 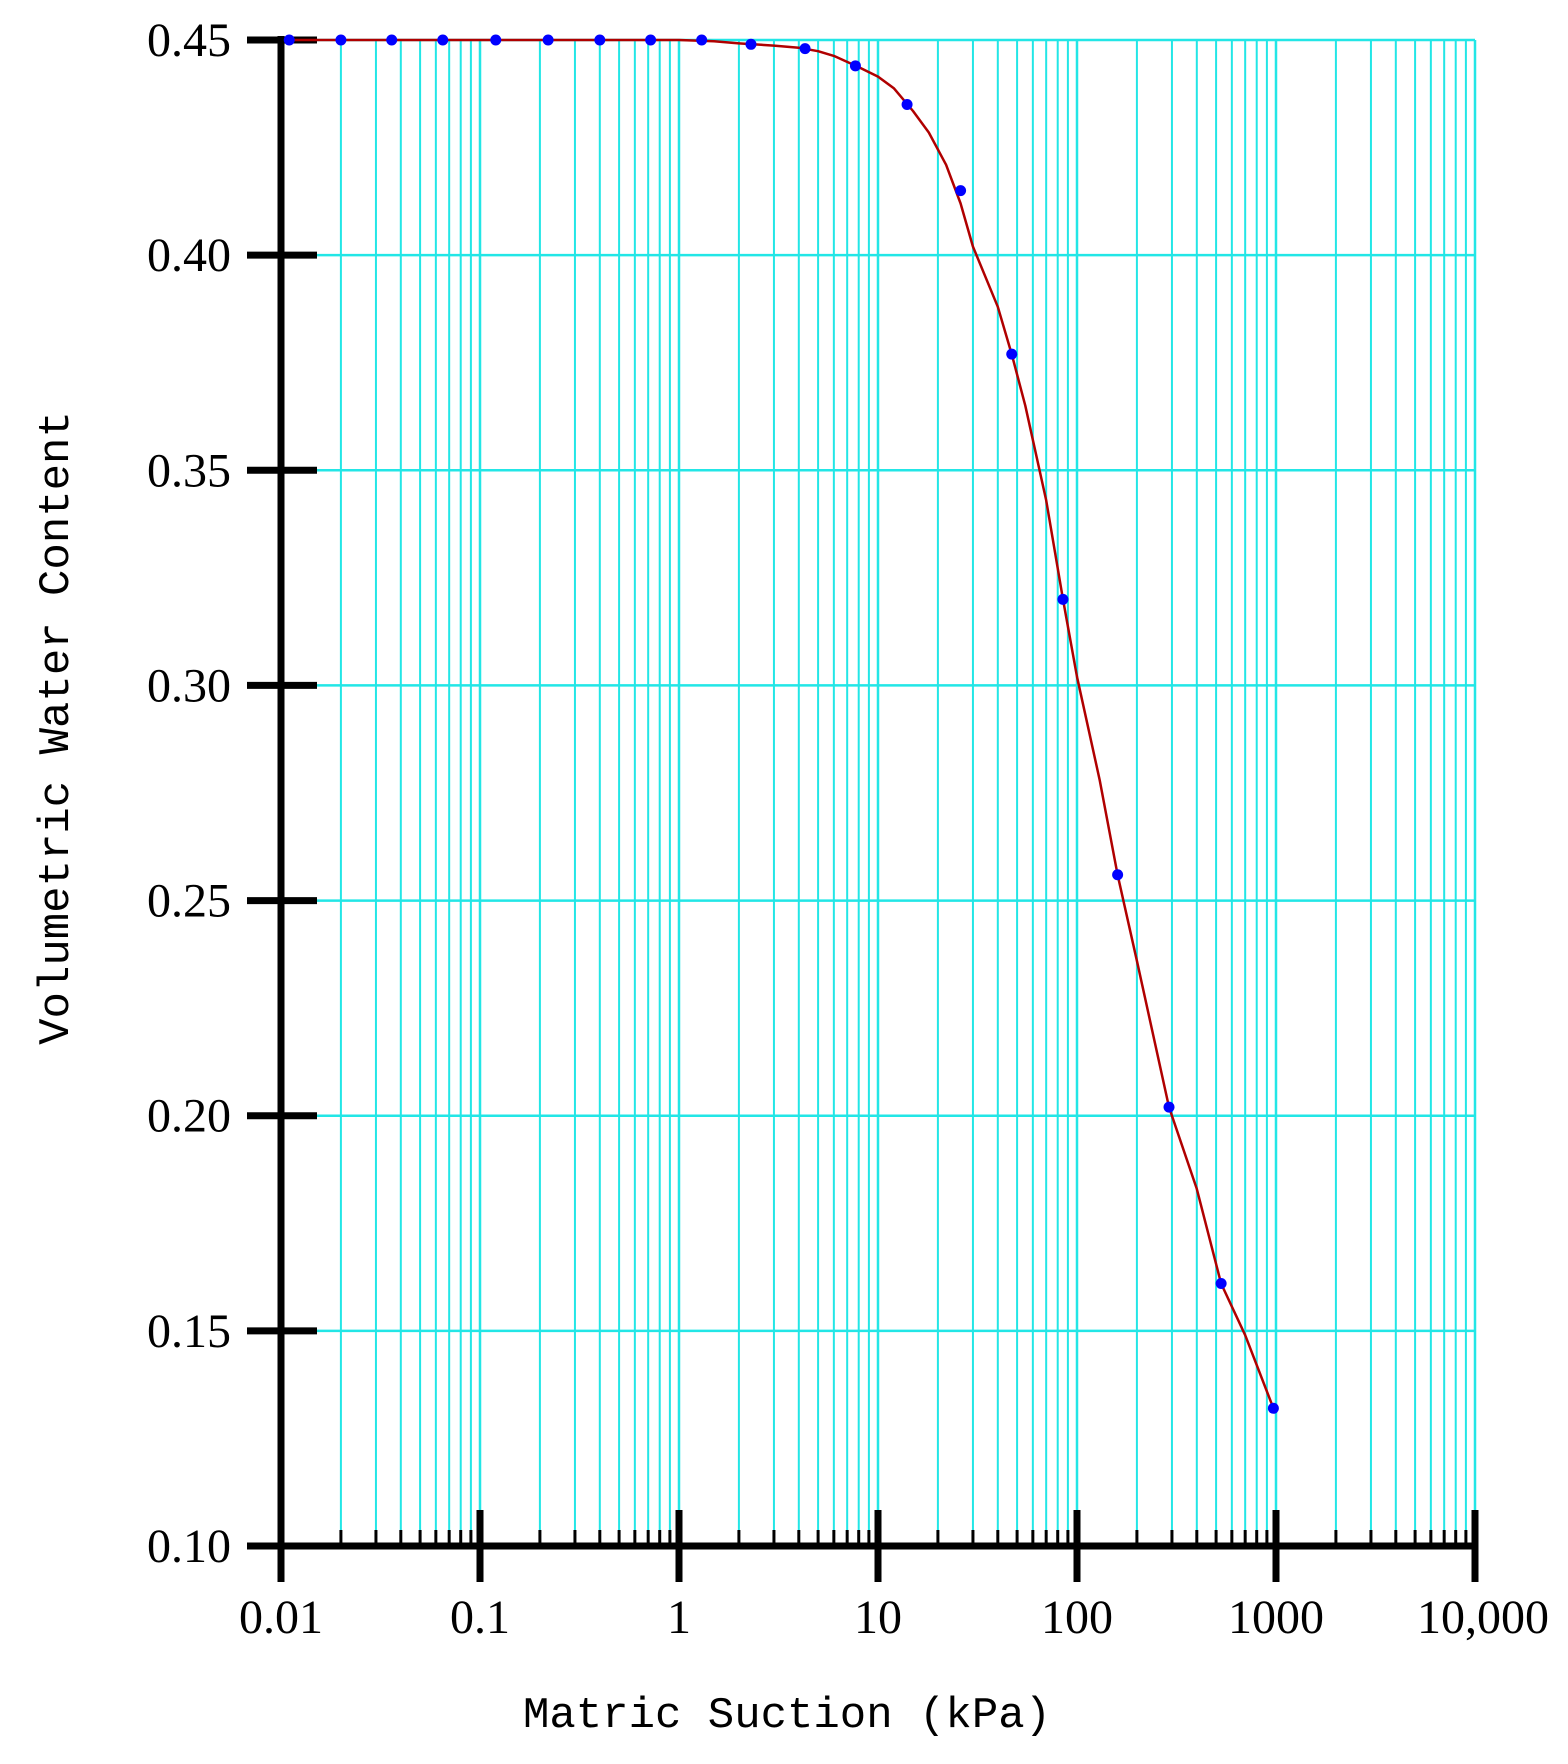 What do you see at coordinates (189, 793) in the screenshot?
I see `y-tick-labels: 0.45 0.40 0.35 0.30 0.25 0.20 0.15 0.10` at bounding box center [189, 793].